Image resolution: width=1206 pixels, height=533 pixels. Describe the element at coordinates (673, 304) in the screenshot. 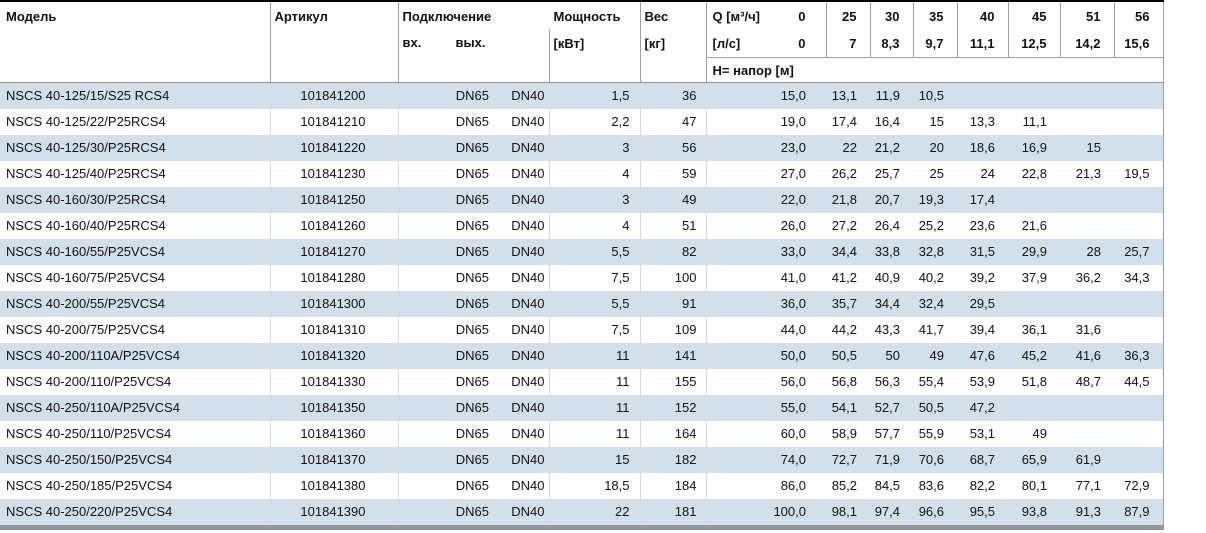

I see `weight-cell: 91` at that location.